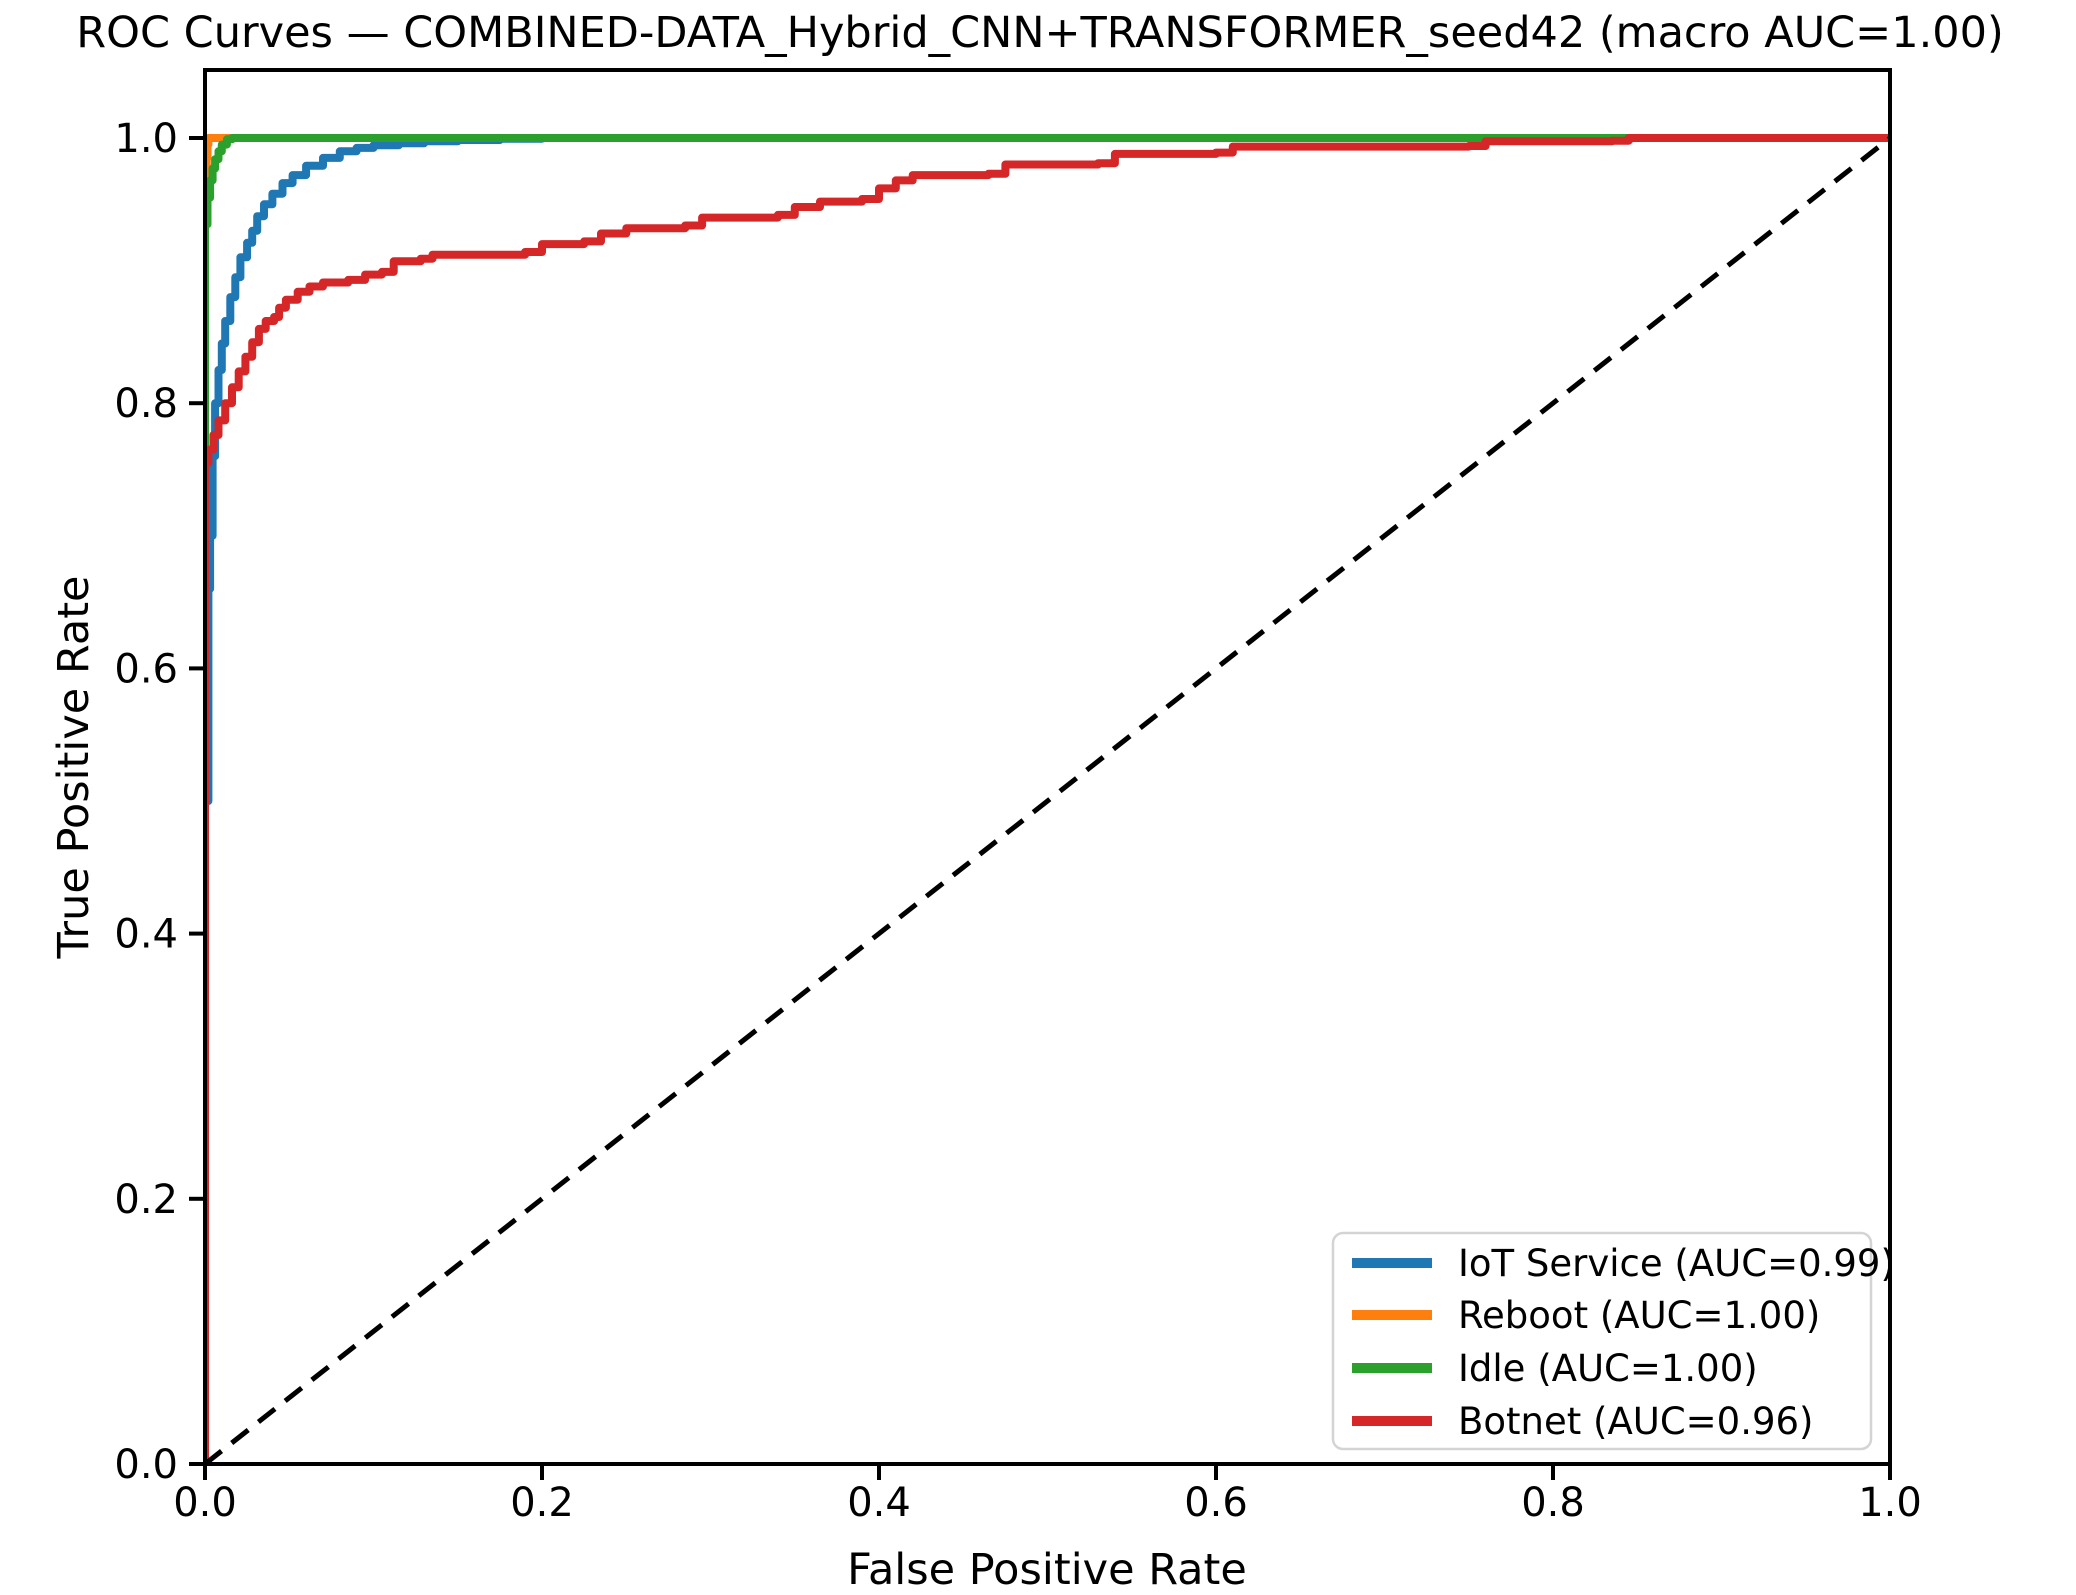 This screenshot has height=1595, width=2076. I want to click on x-axis-label: False Positive Rate, so click(1047, 1570).